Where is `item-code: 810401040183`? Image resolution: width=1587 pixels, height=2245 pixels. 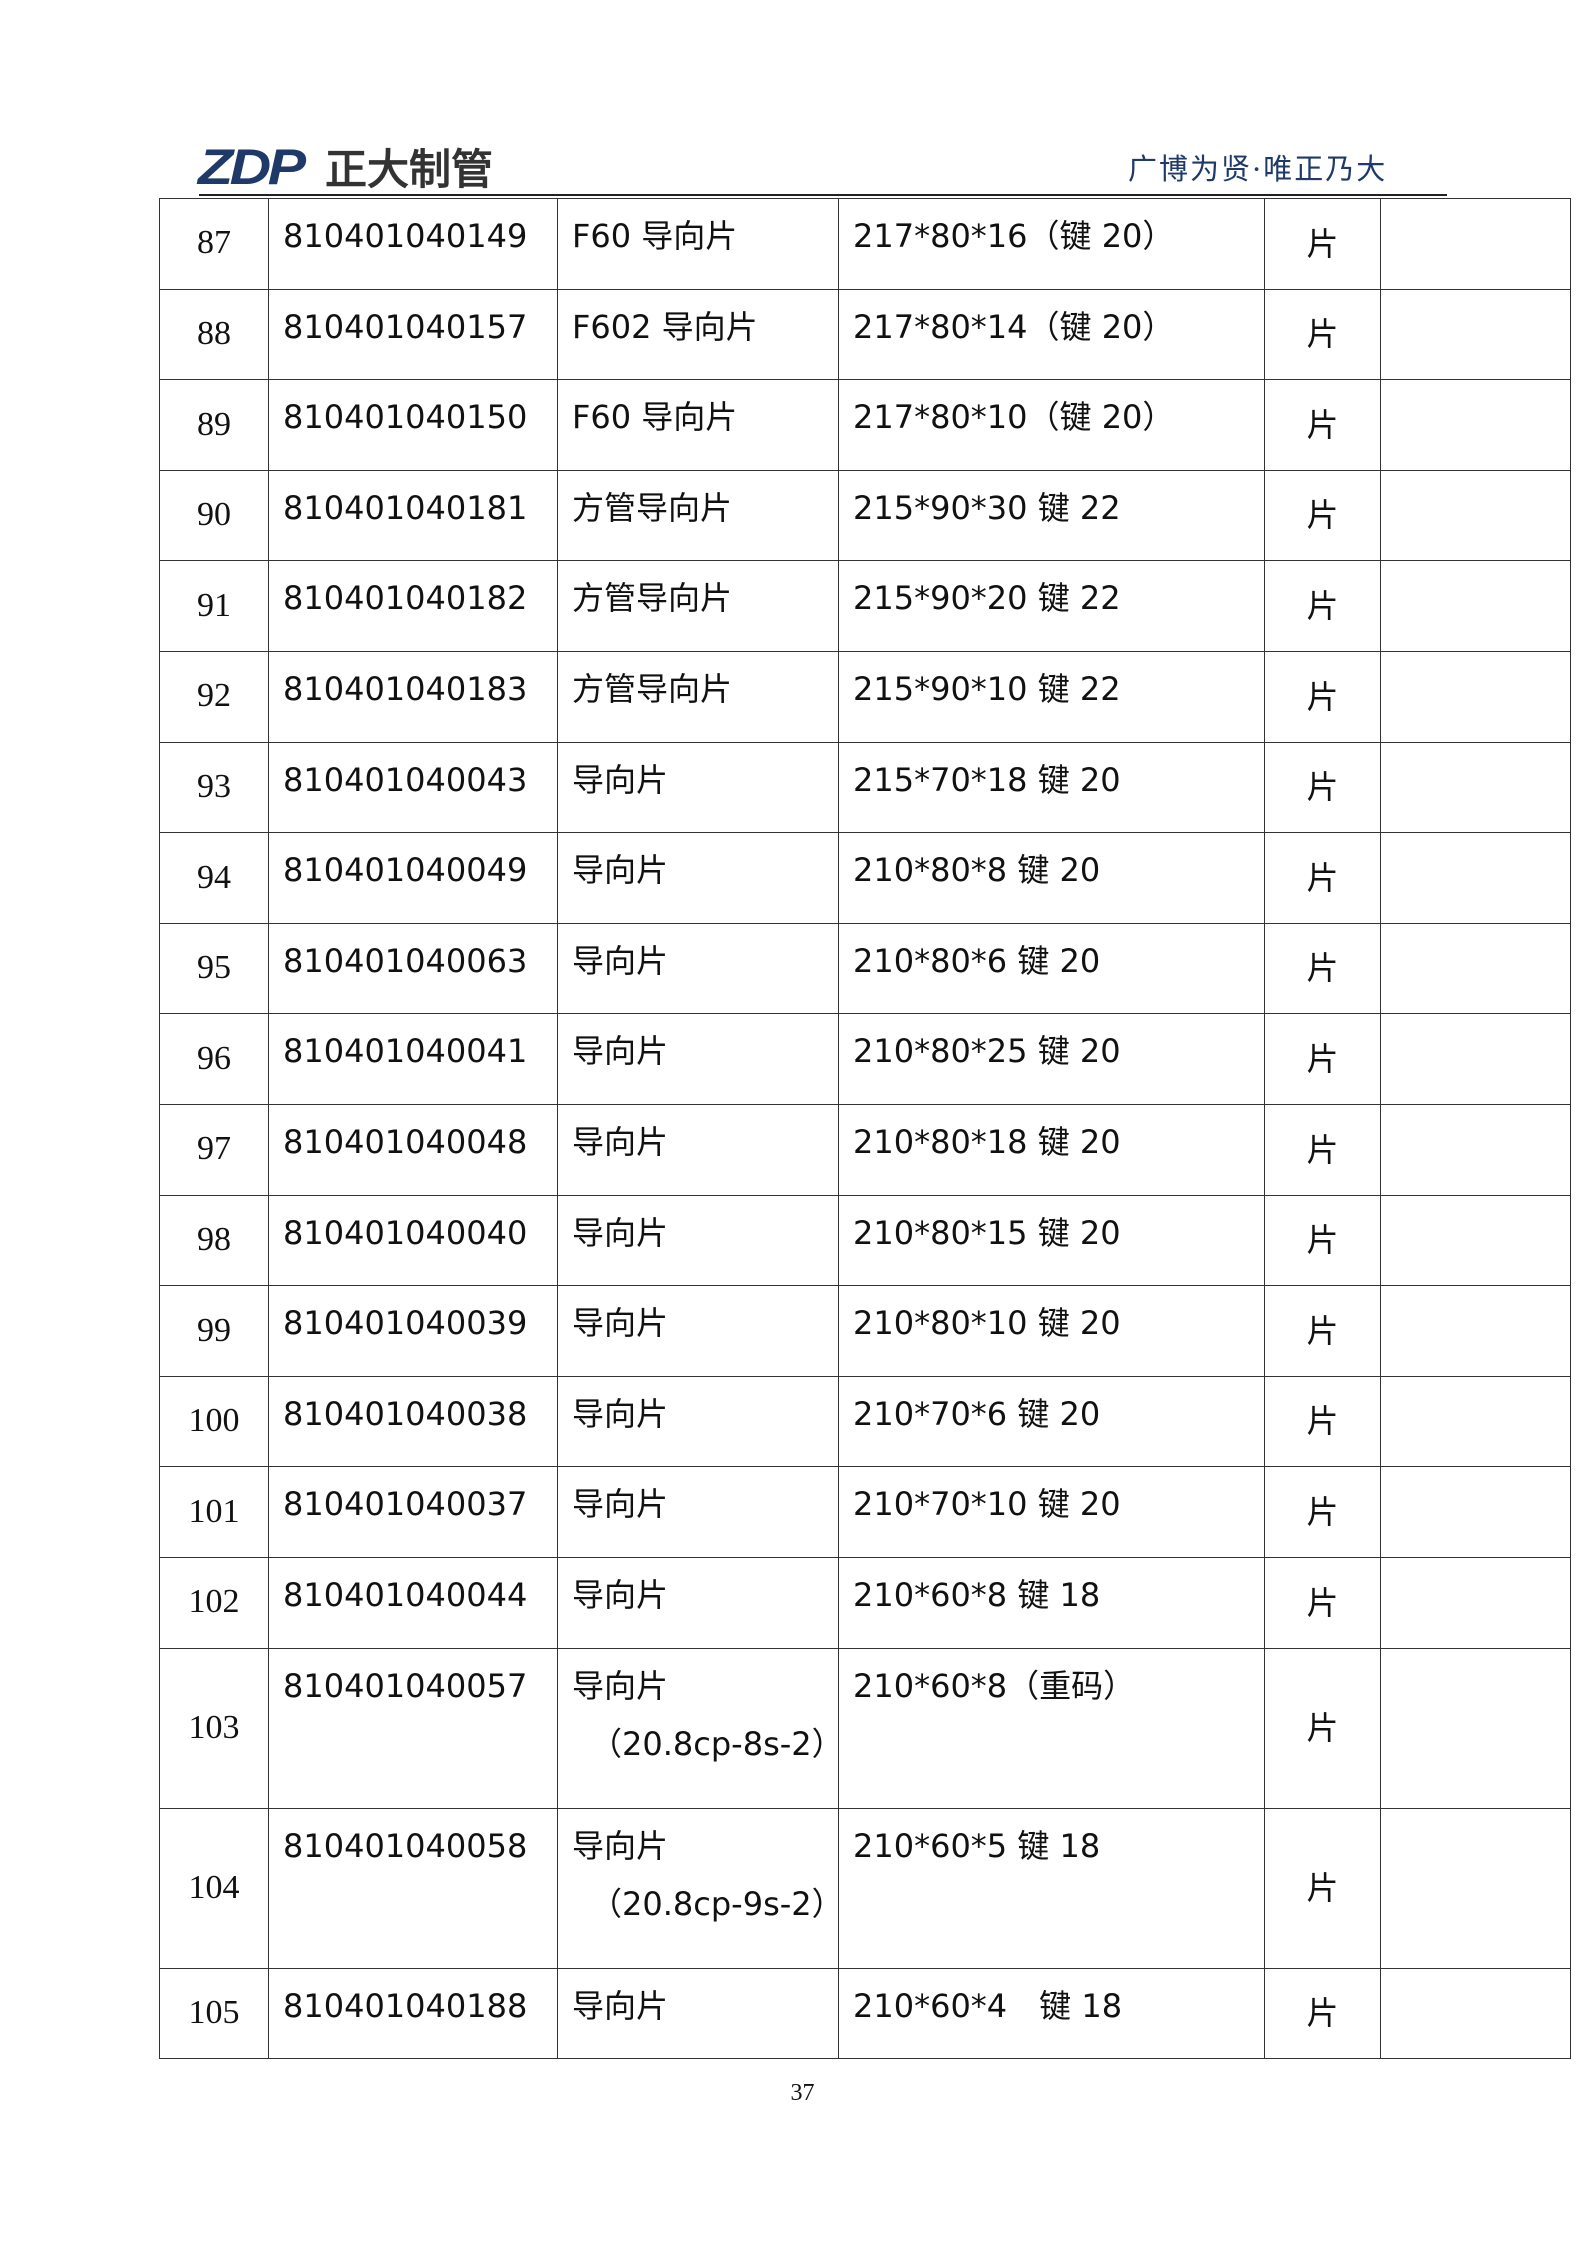
item-code: 810401040183 is located at coordinates (413, 696).